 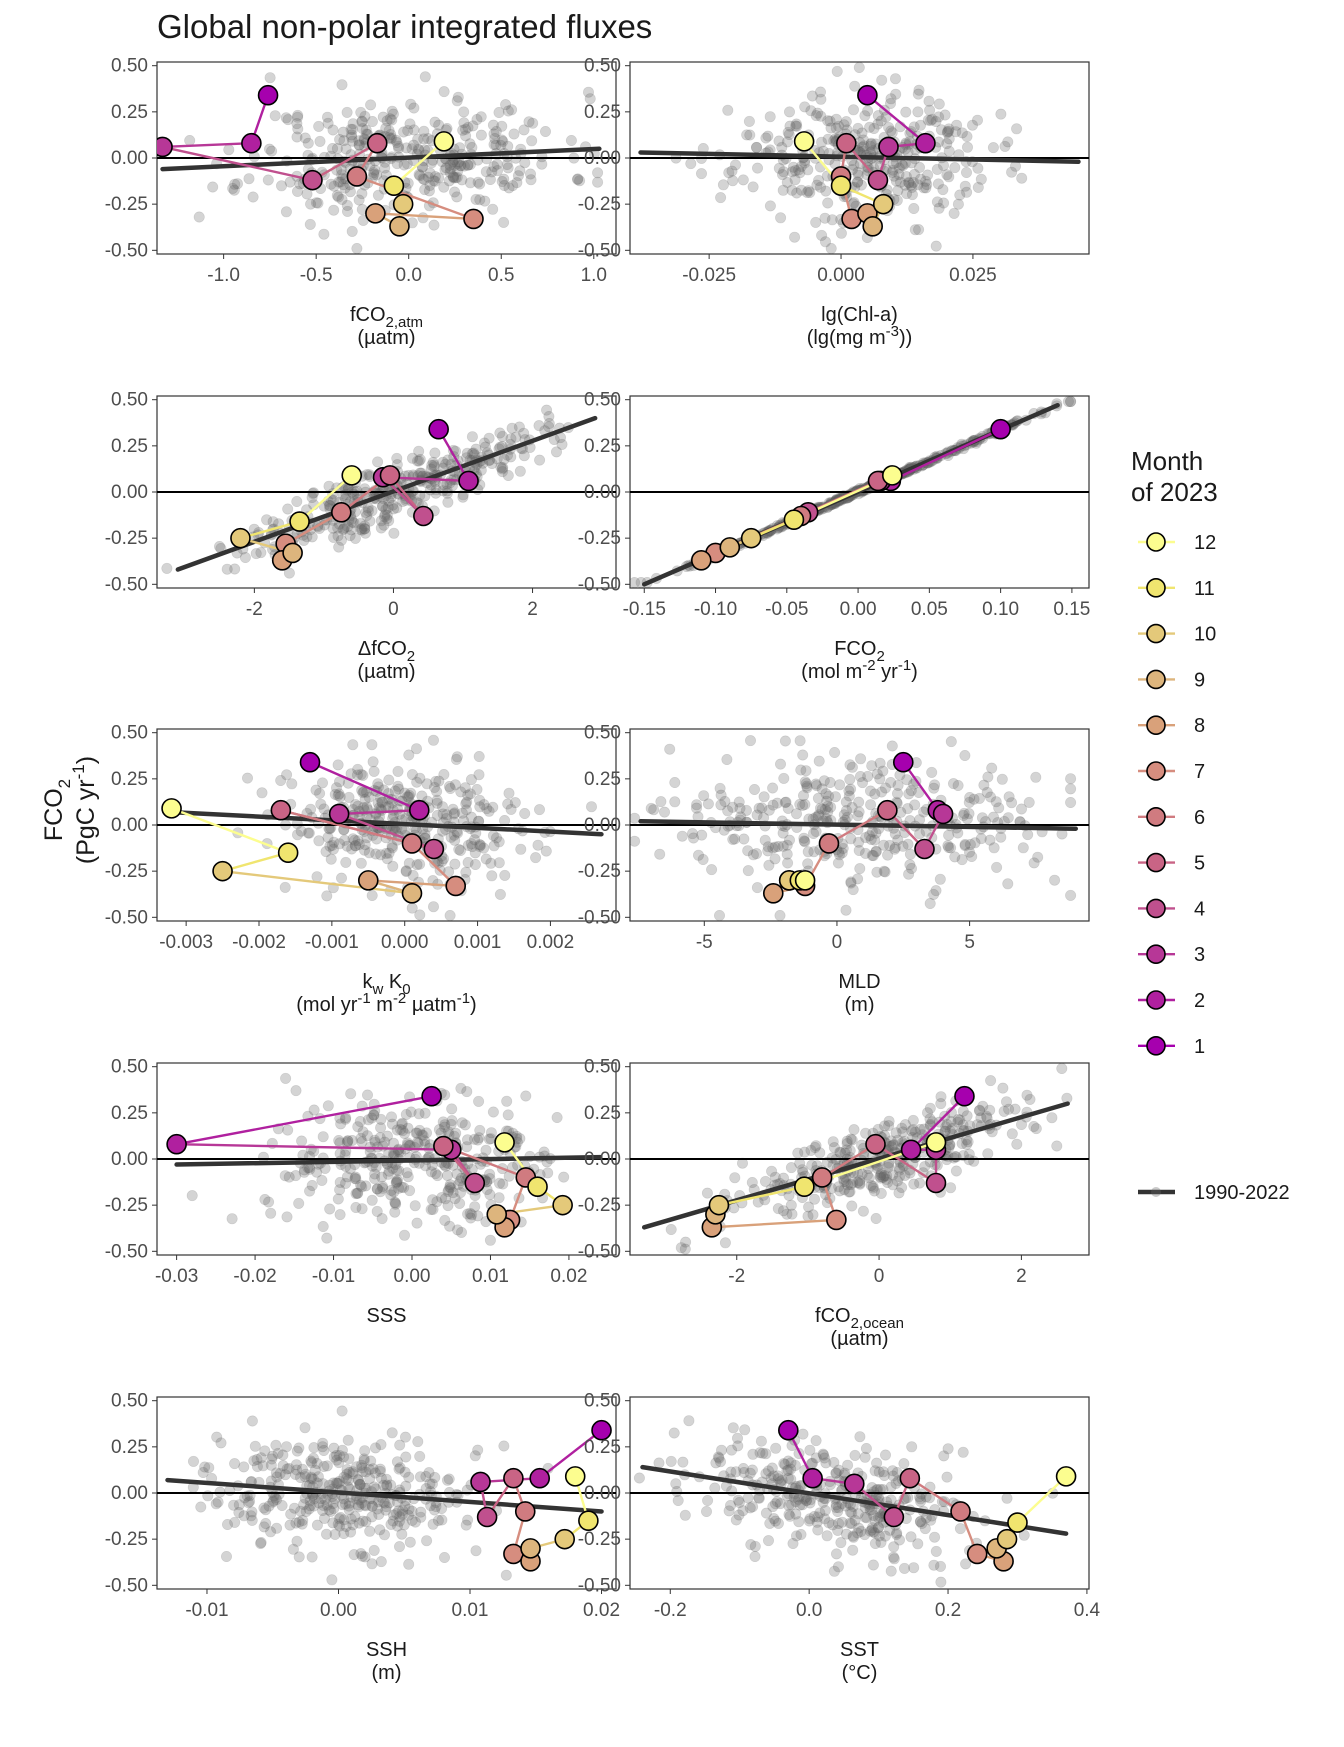 What do you see at coordinates (859, 1650) in the screenshot?
I see `x-axis-label: SST` at bounding box center [859, 1650].